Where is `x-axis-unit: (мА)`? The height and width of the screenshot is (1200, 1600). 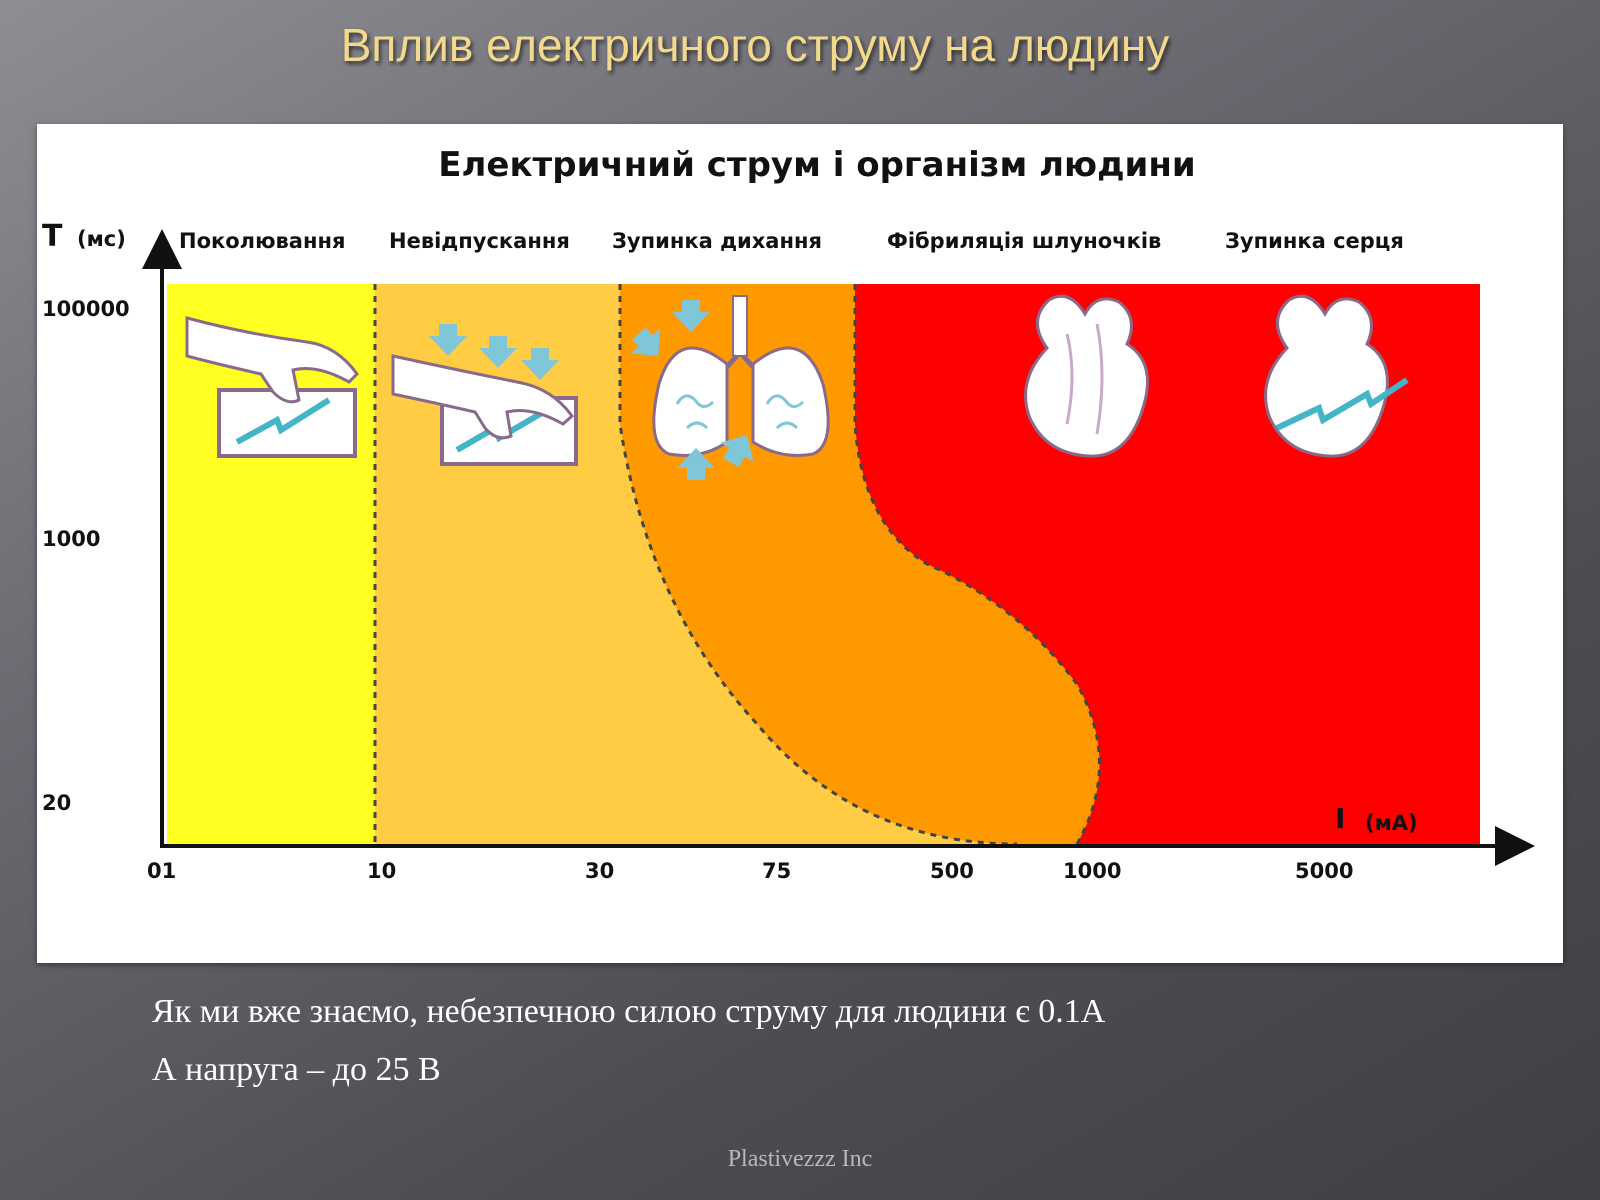 x-axis-unit: (мА) is located at coordinates (1391, 823).